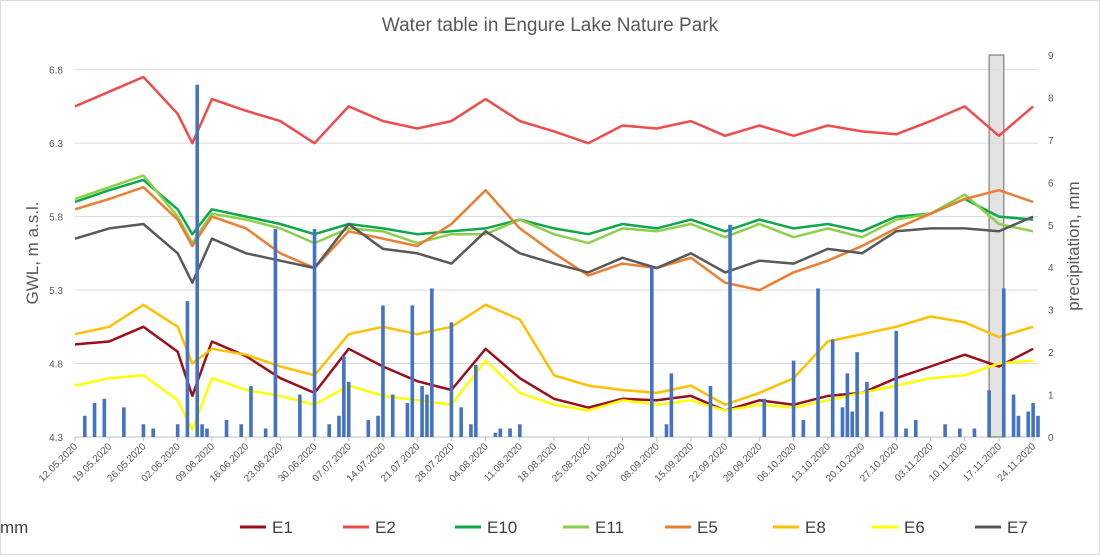 This screenshot has width=1100, height=555. I want to click on y-axis-ticks: 4.3 4.8 5.3 5.8 6.3 6.8, so click(56, 255).